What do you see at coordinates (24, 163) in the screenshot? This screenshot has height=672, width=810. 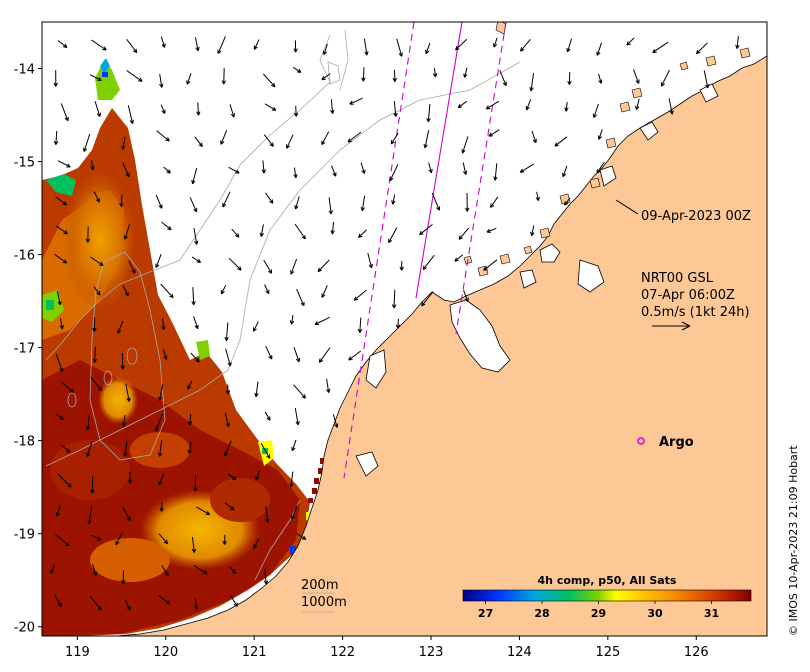 I see `lat-tick-label: -15` at bounding box center [24, 163].